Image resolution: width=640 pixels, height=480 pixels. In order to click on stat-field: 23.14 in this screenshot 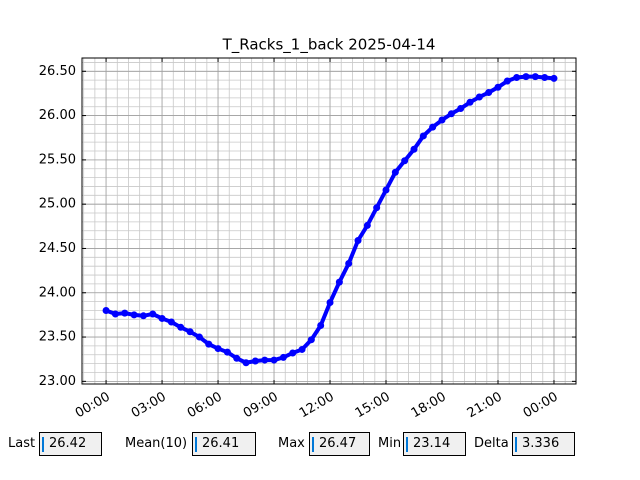, I will do `click(434, 444)`.